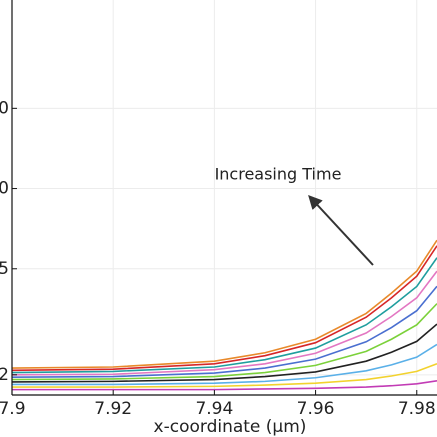 The image size is (437, 437). What do you see at coordinates (417, 409) in the screenshot?
I see `x-tick-label: 7.98` at bounding box center [417, 409].